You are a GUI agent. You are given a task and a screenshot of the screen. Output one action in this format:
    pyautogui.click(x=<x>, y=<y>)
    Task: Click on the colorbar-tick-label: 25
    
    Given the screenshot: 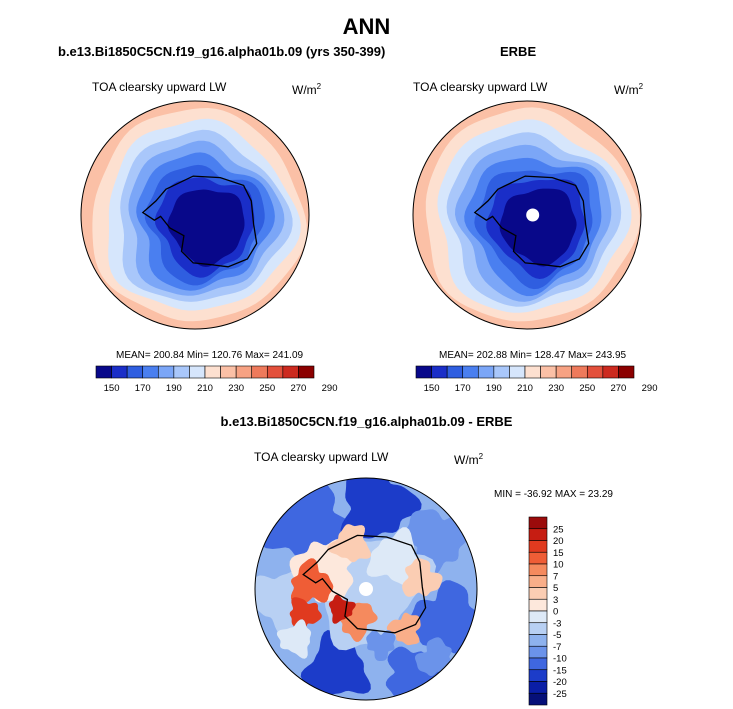 What is the action you would take?
    pyautogui.click(x=558, y=529)
    